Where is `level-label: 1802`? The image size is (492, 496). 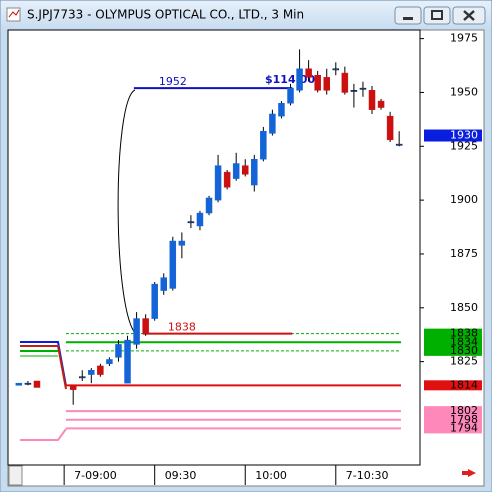 level-label: 1802 is located at coordinates (464, 410).